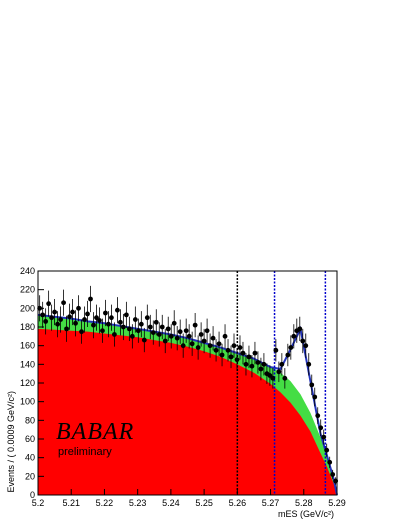 The width and height of the screenshot is (405, 524). Describe the element at coordinates (30, 420) in the screenshot. I see `y-tick-label: 80` at that location.